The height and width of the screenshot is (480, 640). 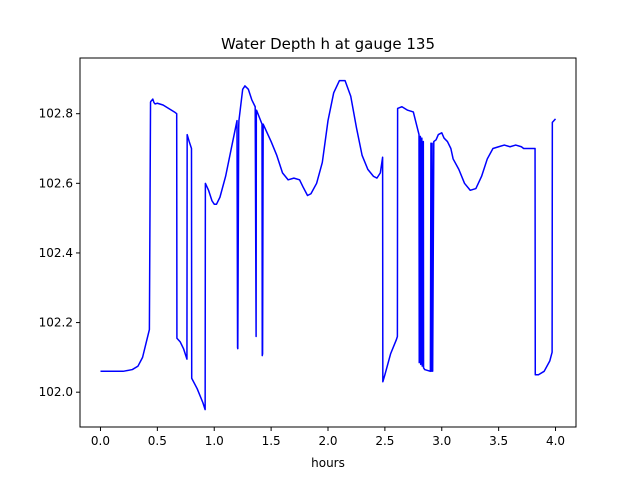 I want to click on y-tick-label: 102.2, so click(x=56, y=323).